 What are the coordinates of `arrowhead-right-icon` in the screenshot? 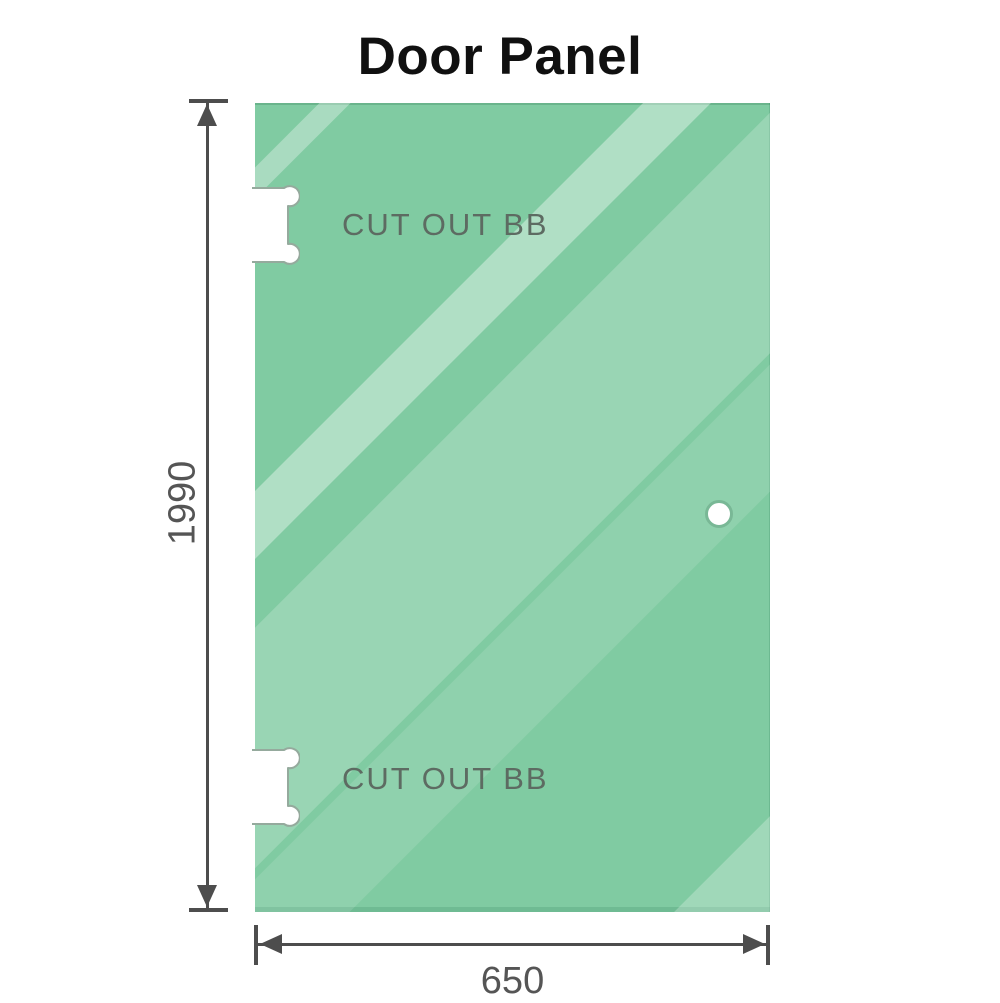 It's located at (754, 944).